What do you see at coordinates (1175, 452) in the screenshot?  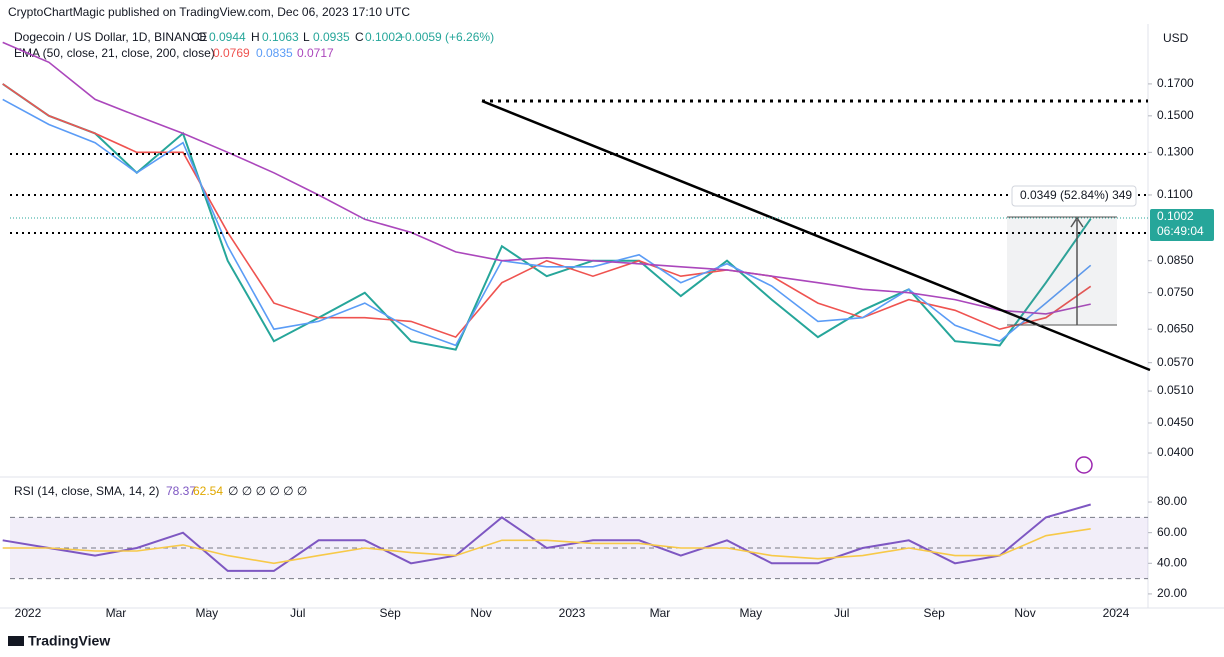 I see `y-tick-label: 0.0400` at bounding box center [1175, 452].